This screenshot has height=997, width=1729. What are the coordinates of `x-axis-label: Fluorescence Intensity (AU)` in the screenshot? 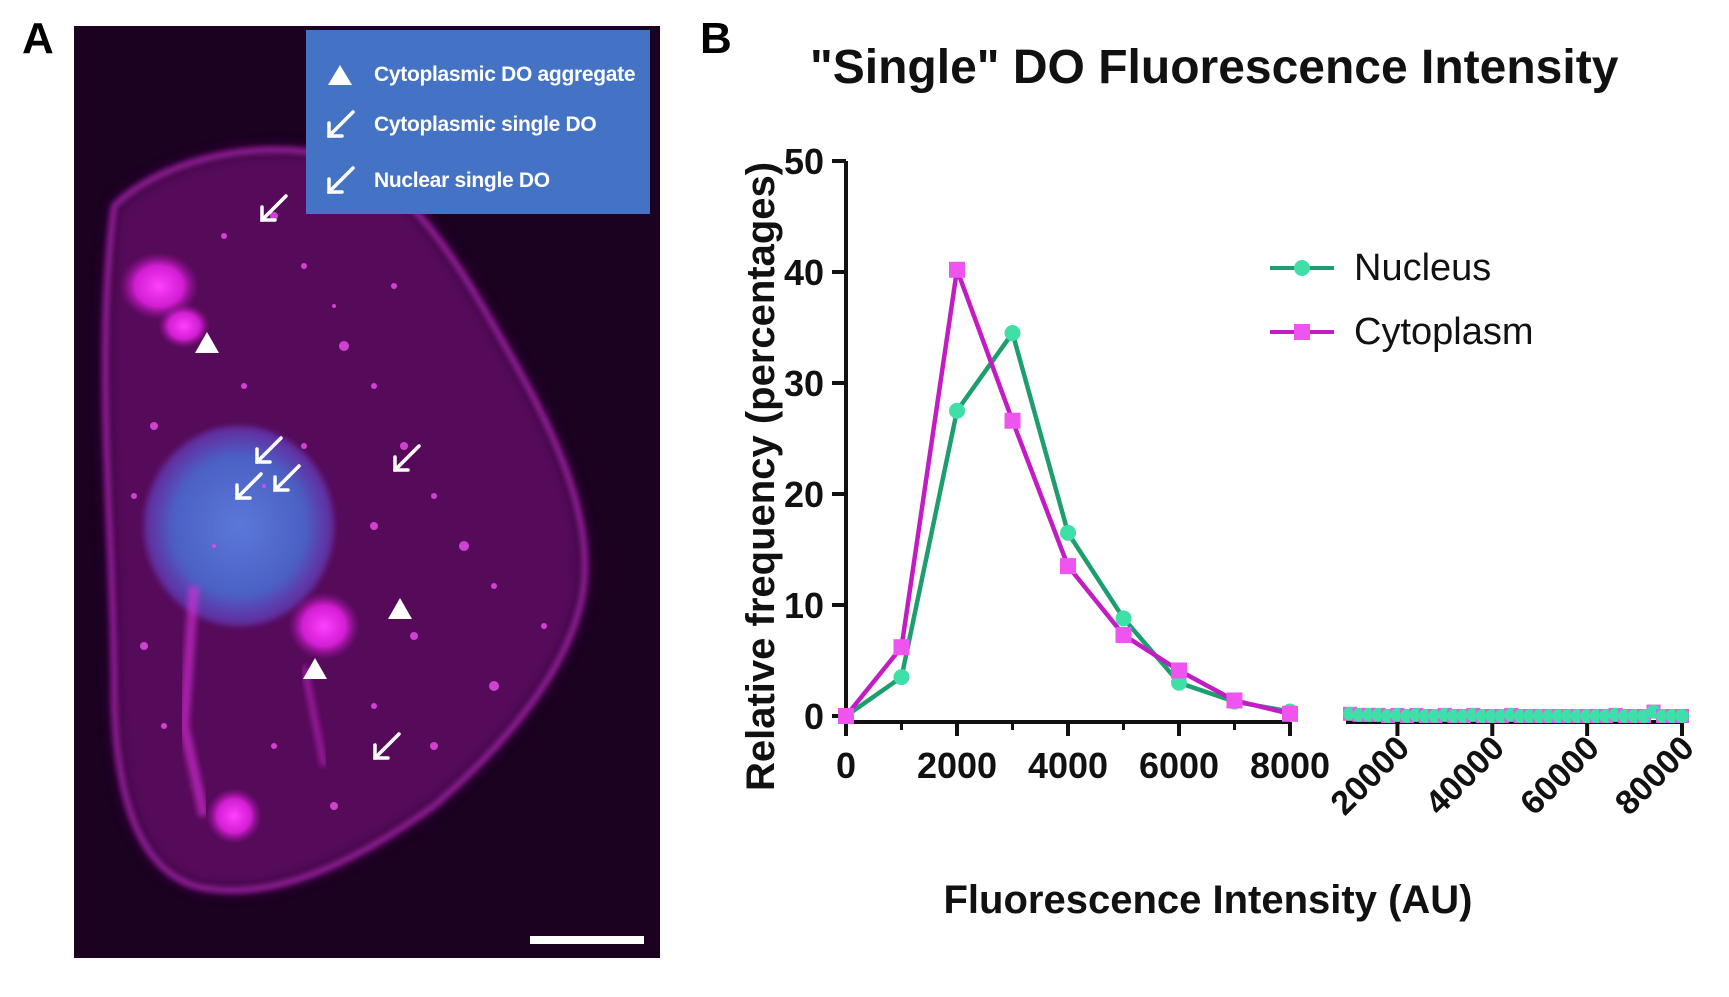 It's located at (1208, 900).